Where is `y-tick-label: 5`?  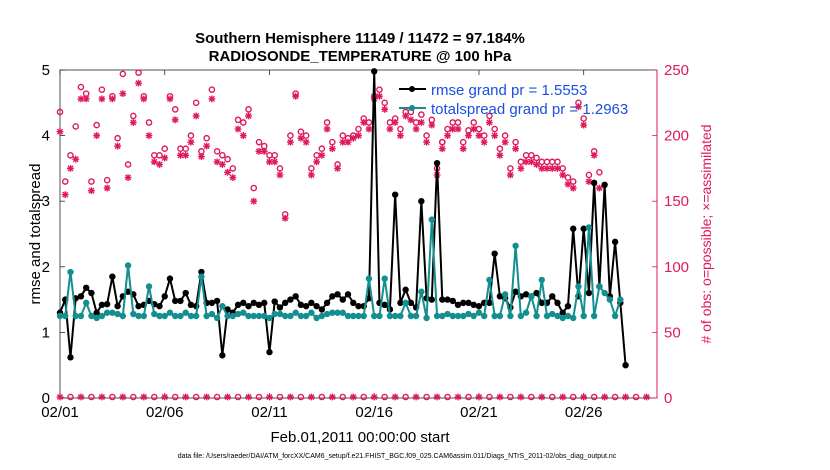
y-tick-label: 5 is located at coordinates (46, 70).